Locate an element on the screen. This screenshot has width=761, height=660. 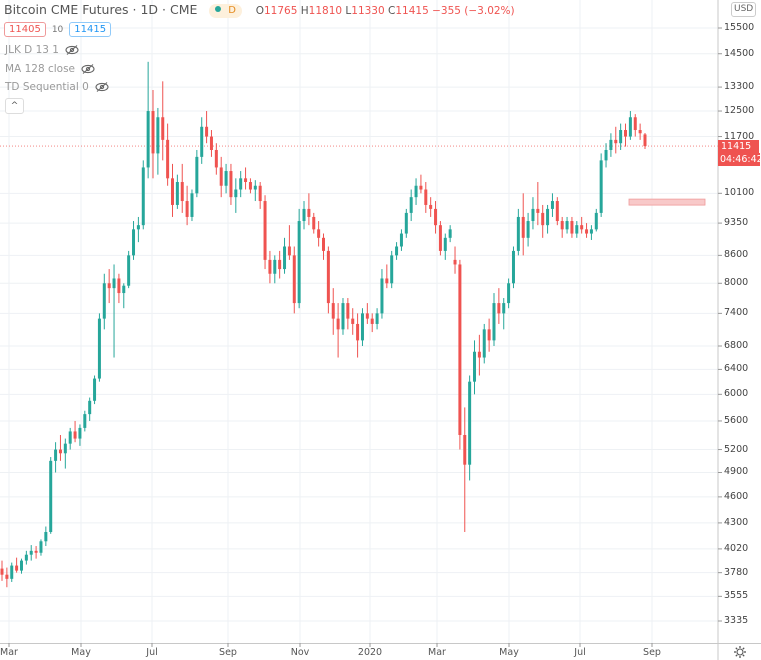
high-value: 11810 is located at coordinates (325, 11).